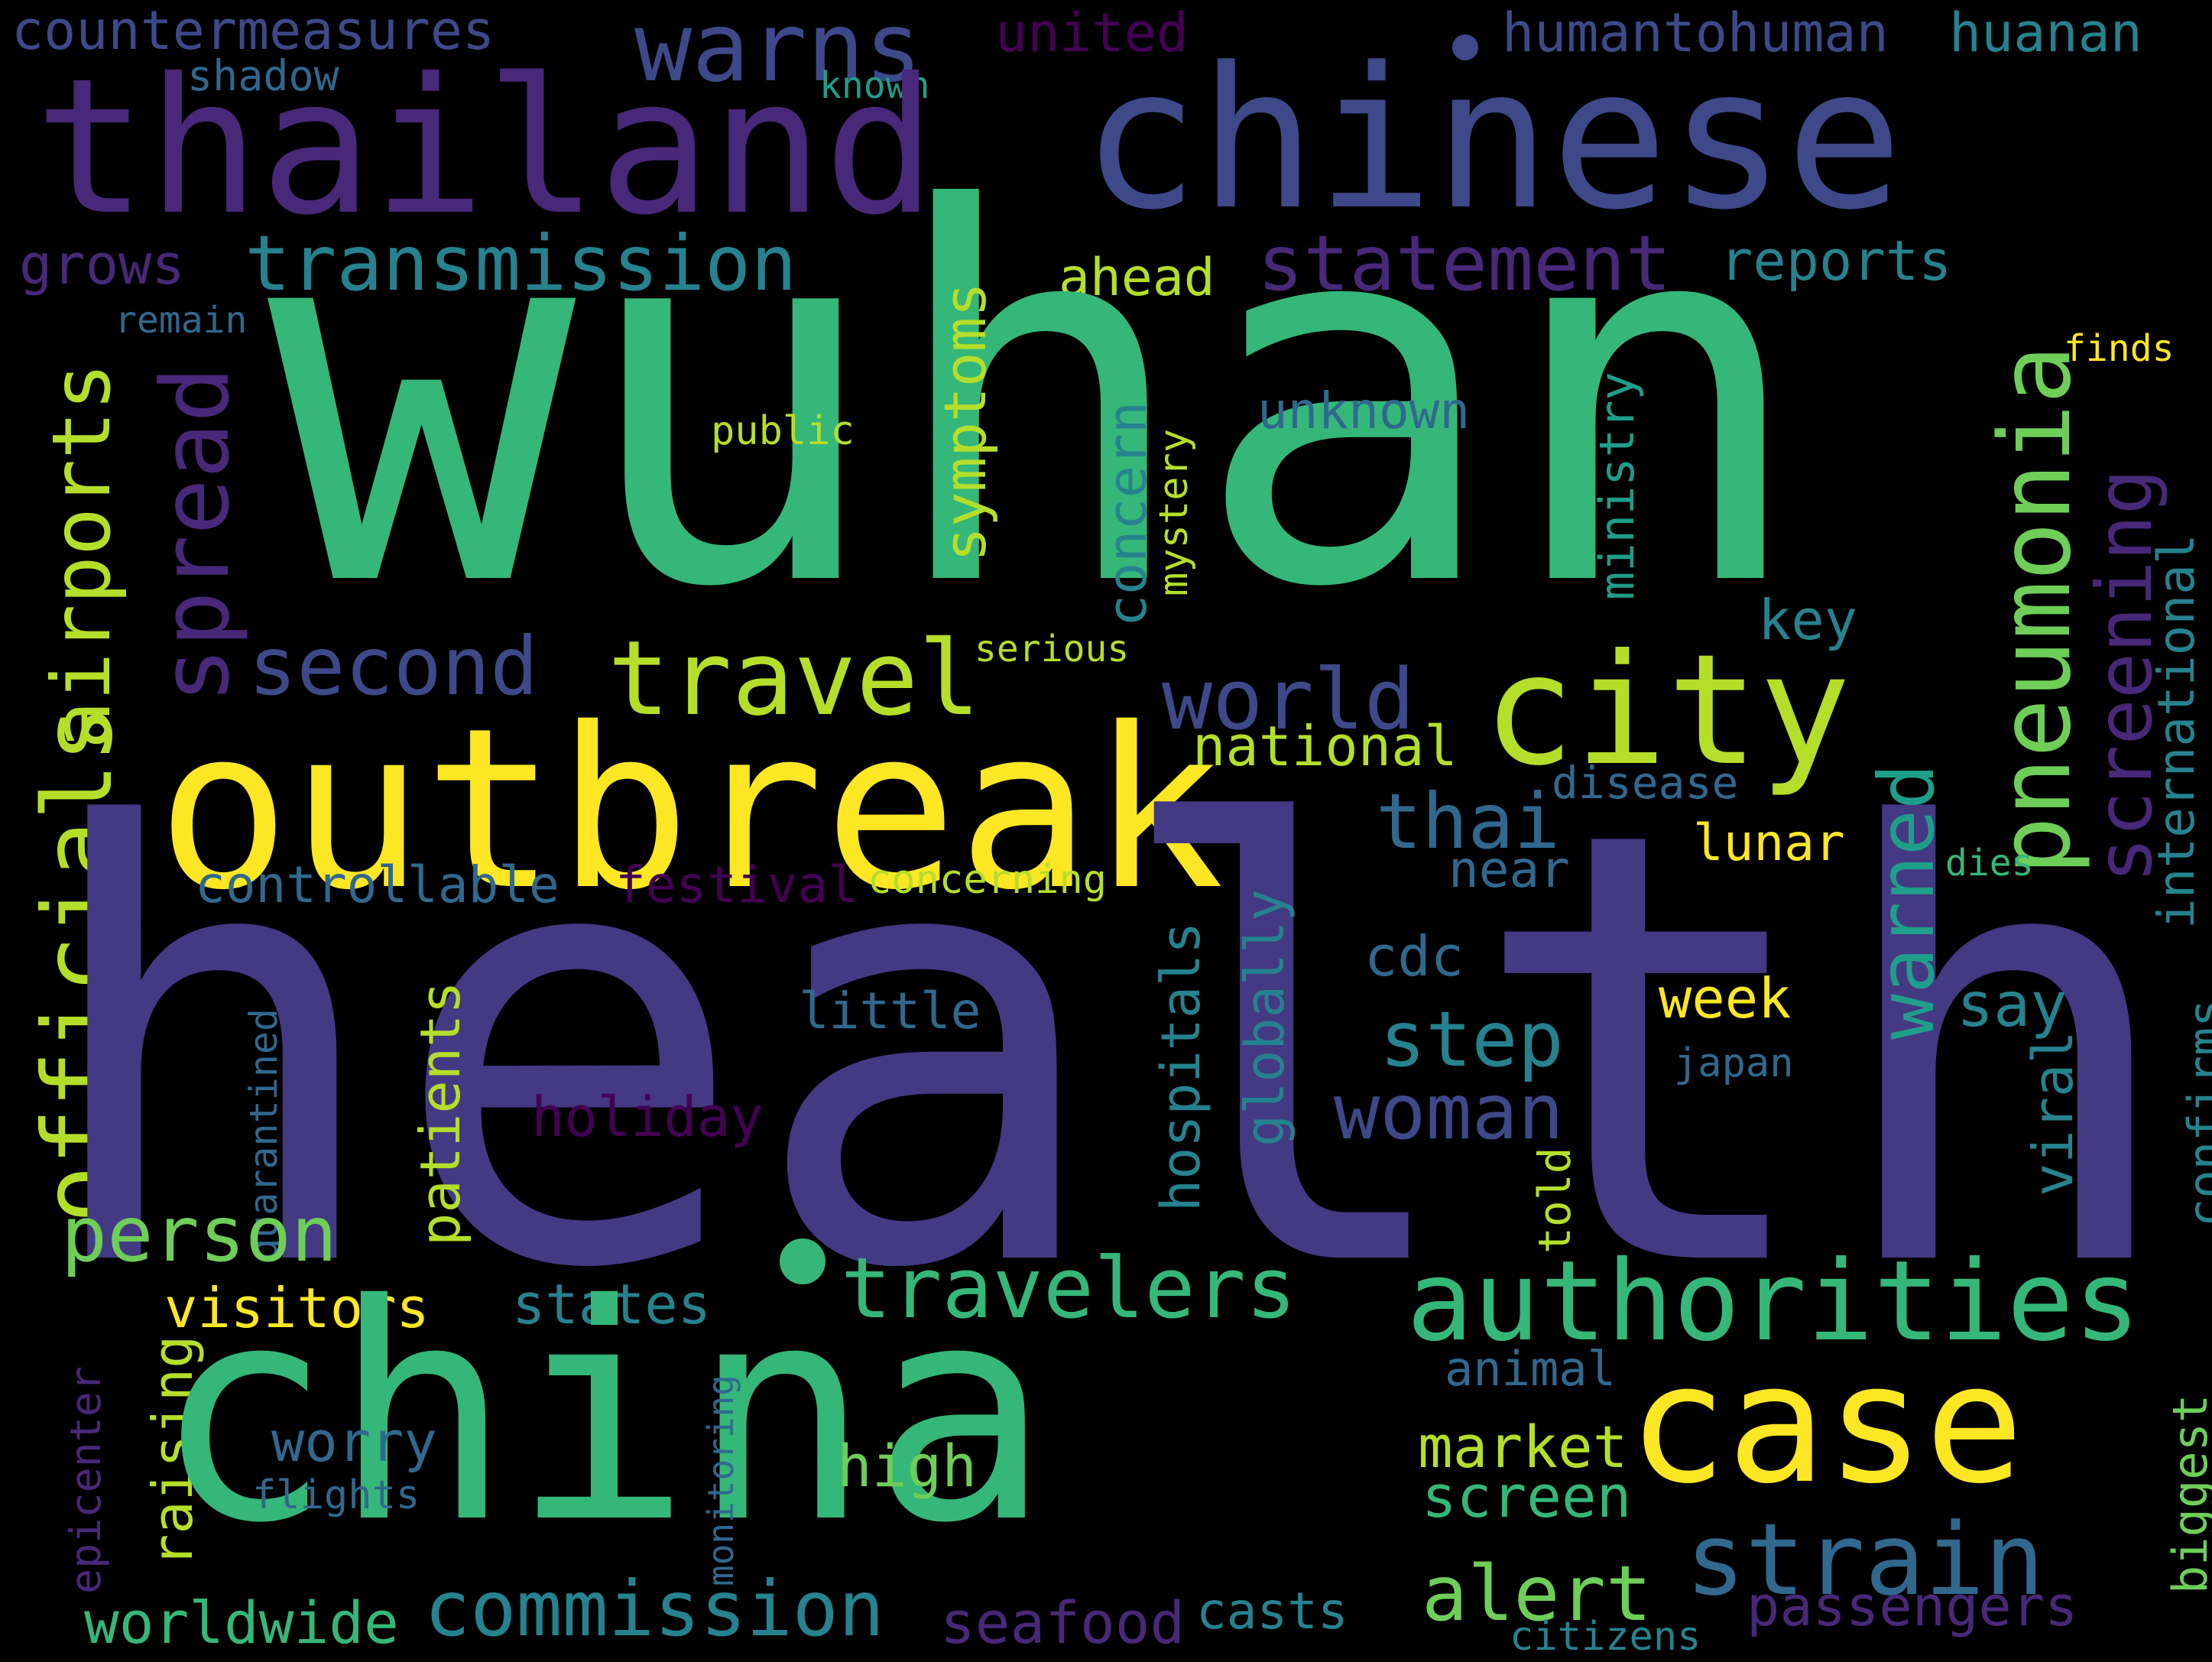  What do you see at coordinates (907, 1466) in the screenshot?
I see `cloud-word-high: high` at bounding box center [907, 1466].